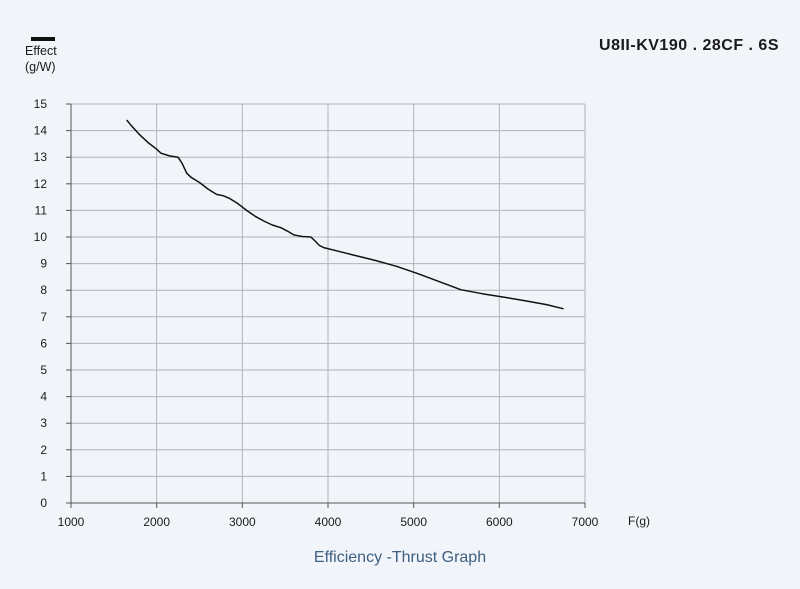  I want to click on y-tick-label: 10, so click(41, 237).